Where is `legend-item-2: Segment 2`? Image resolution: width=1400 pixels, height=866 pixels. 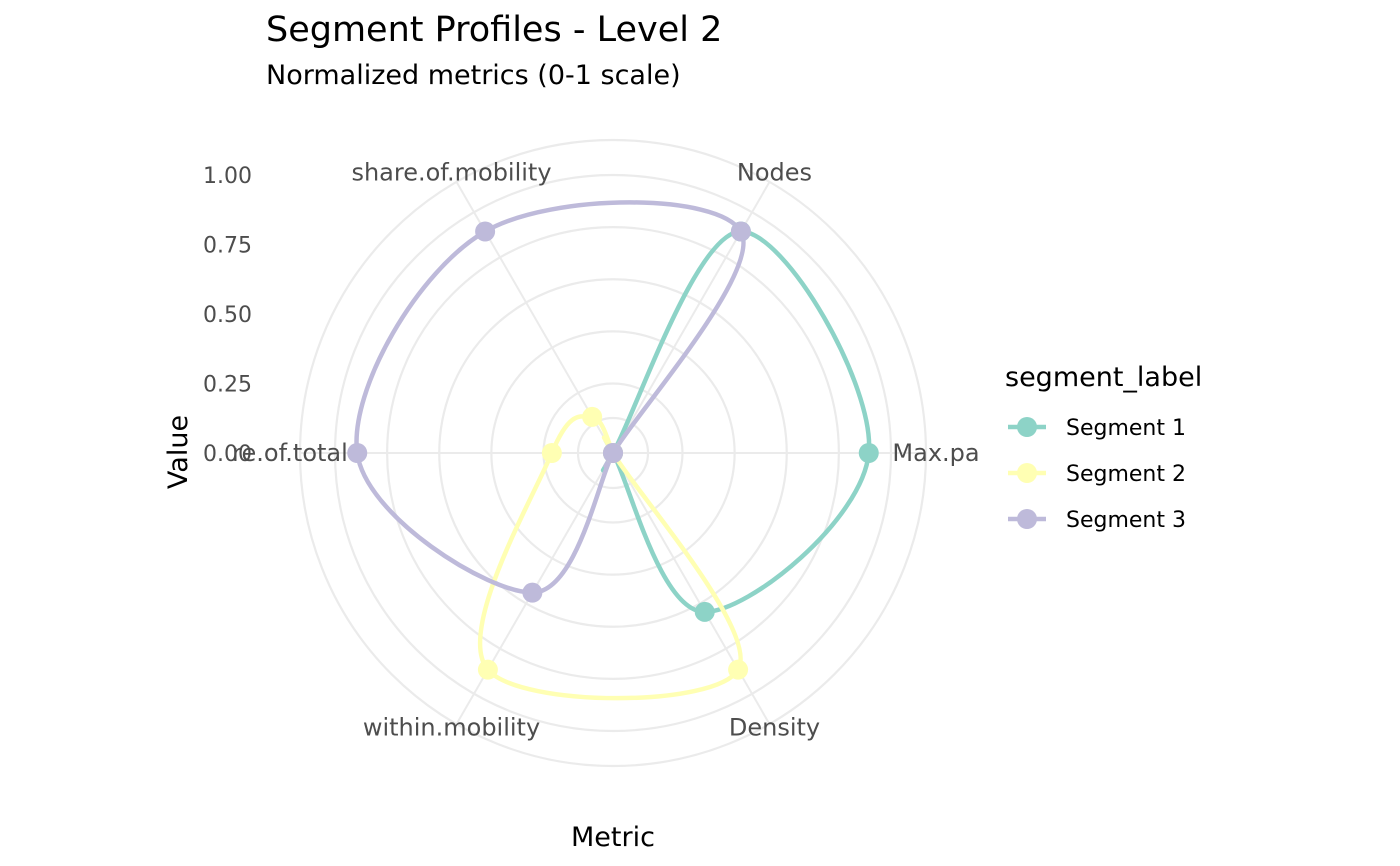 legend-item-2: Segment 2 is located at coordinates (1097, 474).